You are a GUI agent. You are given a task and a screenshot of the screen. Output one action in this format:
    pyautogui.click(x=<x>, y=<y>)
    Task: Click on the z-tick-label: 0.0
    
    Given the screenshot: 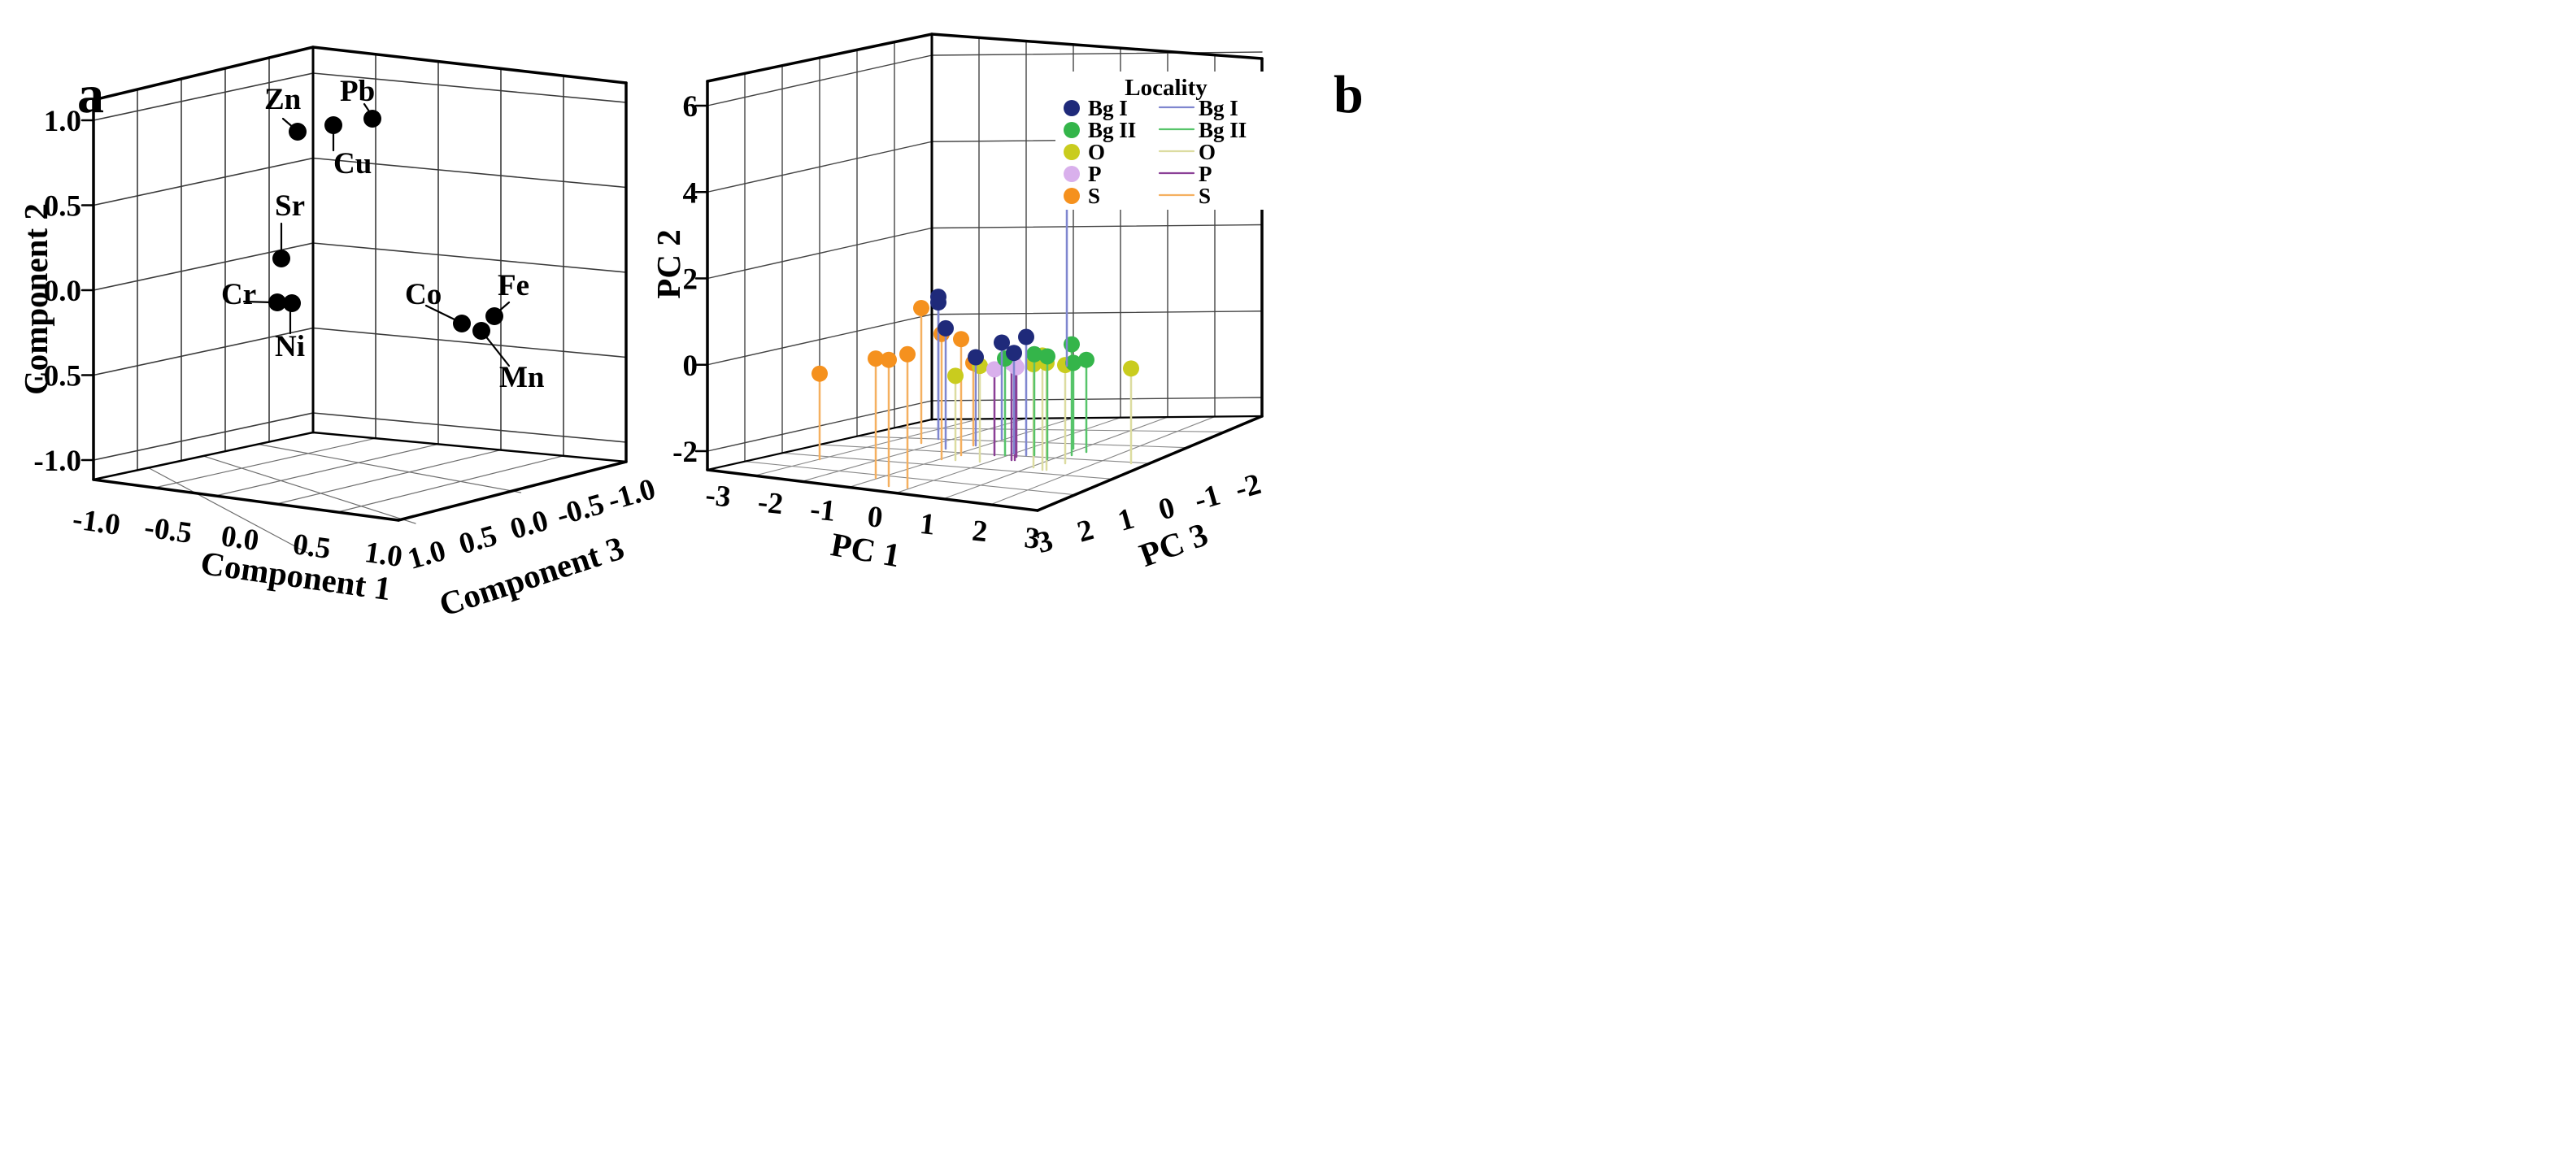 What is the action you would take?
    pyautogui.click(x=529, y=525)
    